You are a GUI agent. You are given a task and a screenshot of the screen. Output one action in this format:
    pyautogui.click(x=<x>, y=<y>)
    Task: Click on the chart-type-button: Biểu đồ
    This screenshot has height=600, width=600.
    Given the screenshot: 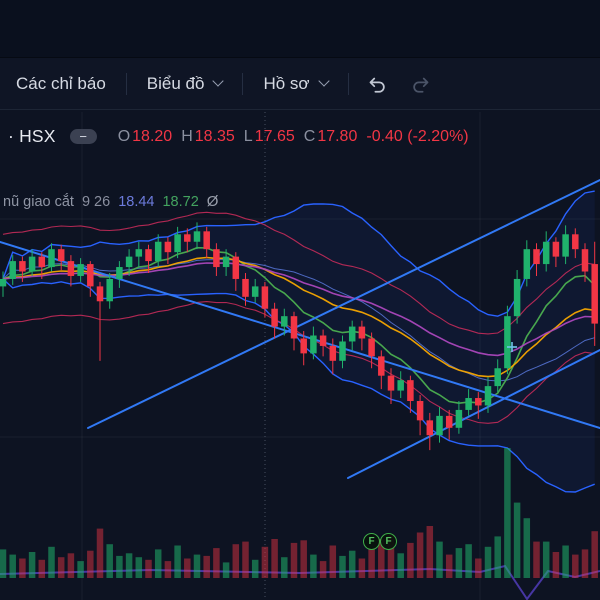 What is the action you would take?
    pyautogui.click(x=185, y=84)
    